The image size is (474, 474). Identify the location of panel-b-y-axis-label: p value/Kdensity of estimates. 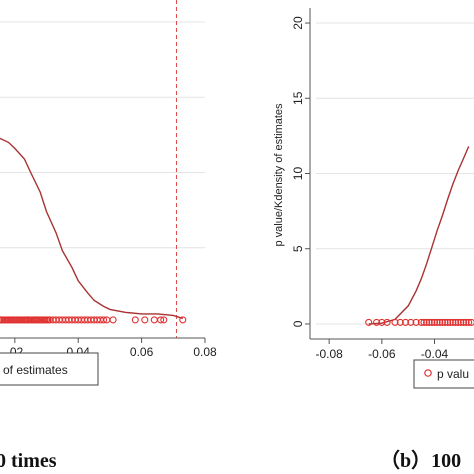
(279, 175).